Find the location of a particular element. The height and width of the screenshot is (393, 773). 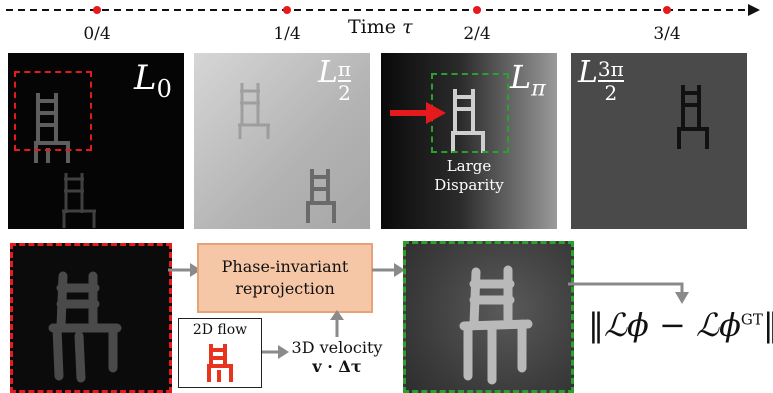

frame-label-0: L0 is located at coordinates (153, 80).